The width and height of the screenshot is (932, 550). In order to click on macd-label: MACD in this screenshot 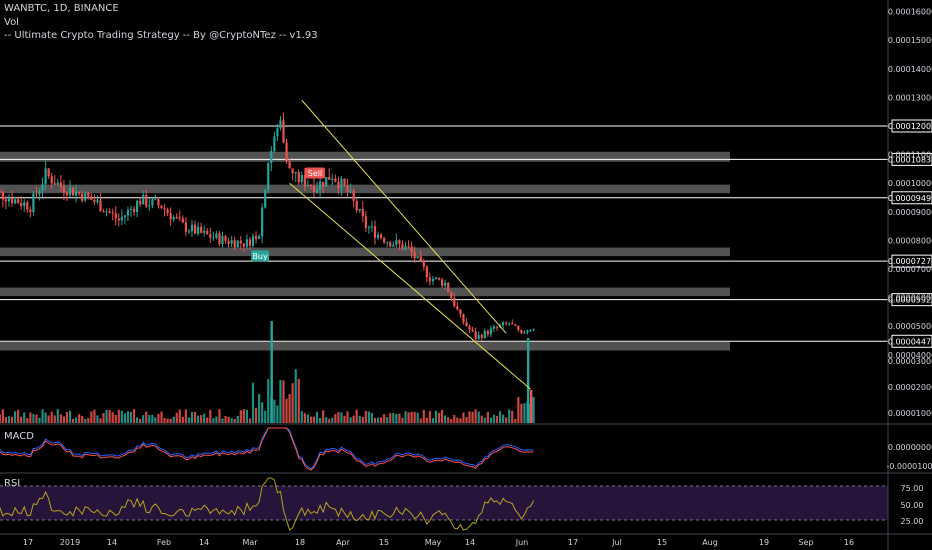, I will do `click(19, 436)`.